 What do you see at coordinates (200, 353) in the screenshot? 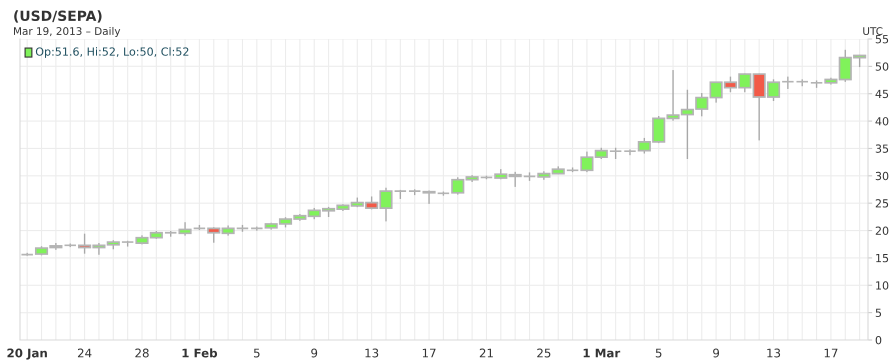
I see `x-tick-label: 1 Feb` at bounding box center [200, 353].